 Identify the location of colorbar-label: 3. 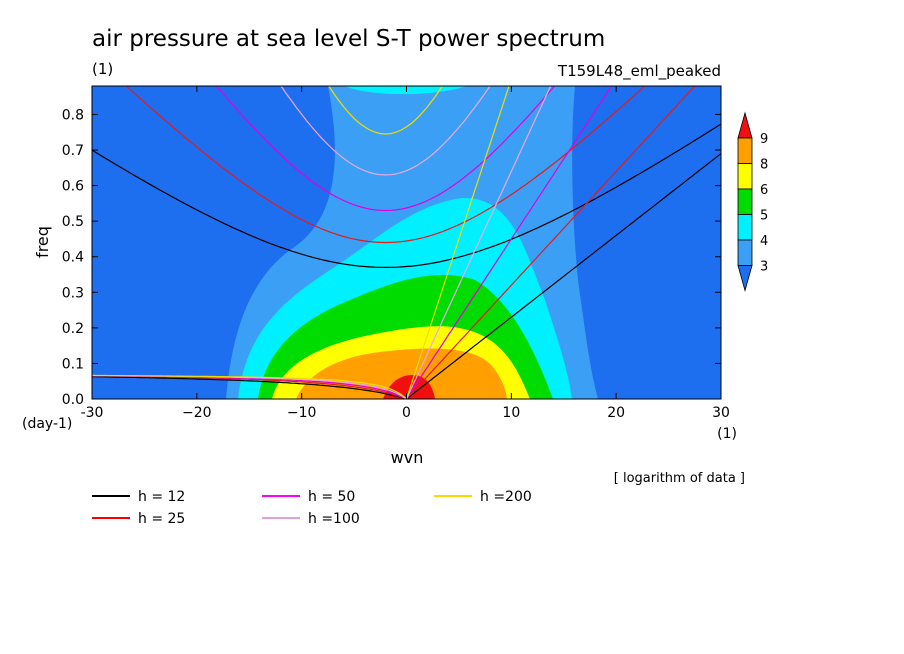
(764, 267).